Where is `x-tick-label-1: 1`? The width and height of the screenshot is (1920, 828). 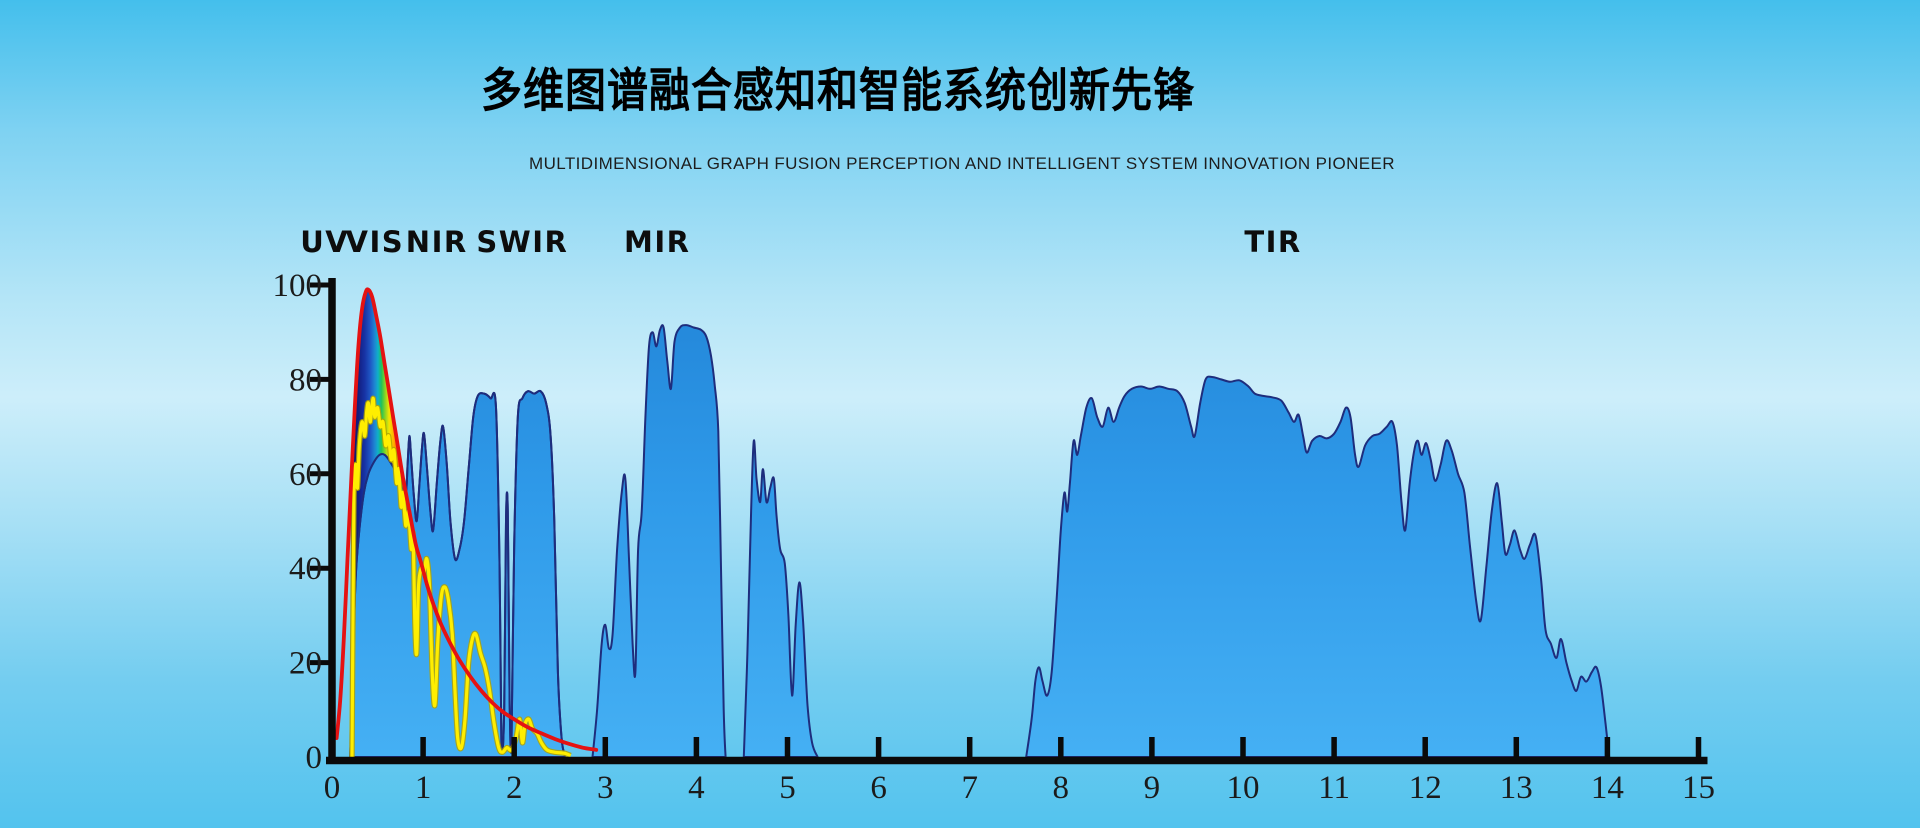
x-tick-label-1: 1 is located at coordinates (423, 788).